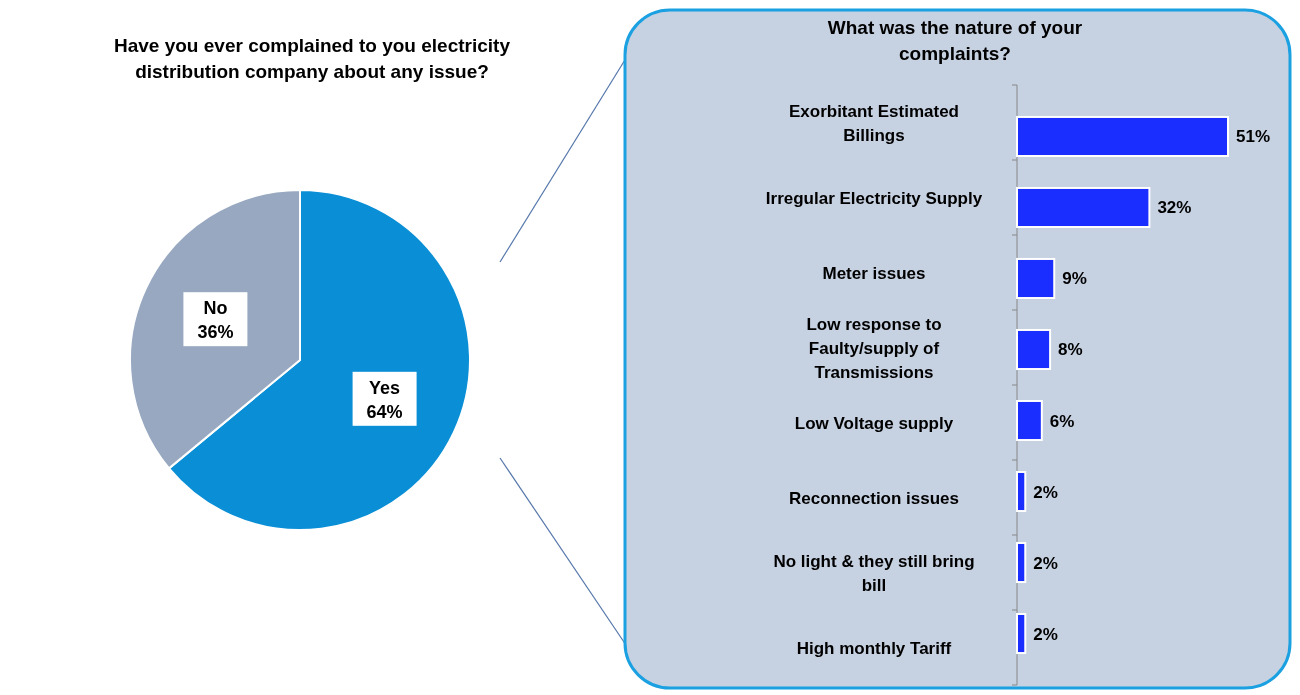  I want to click on chart-title: What was the nature of your complaints?, so click(955, 40).